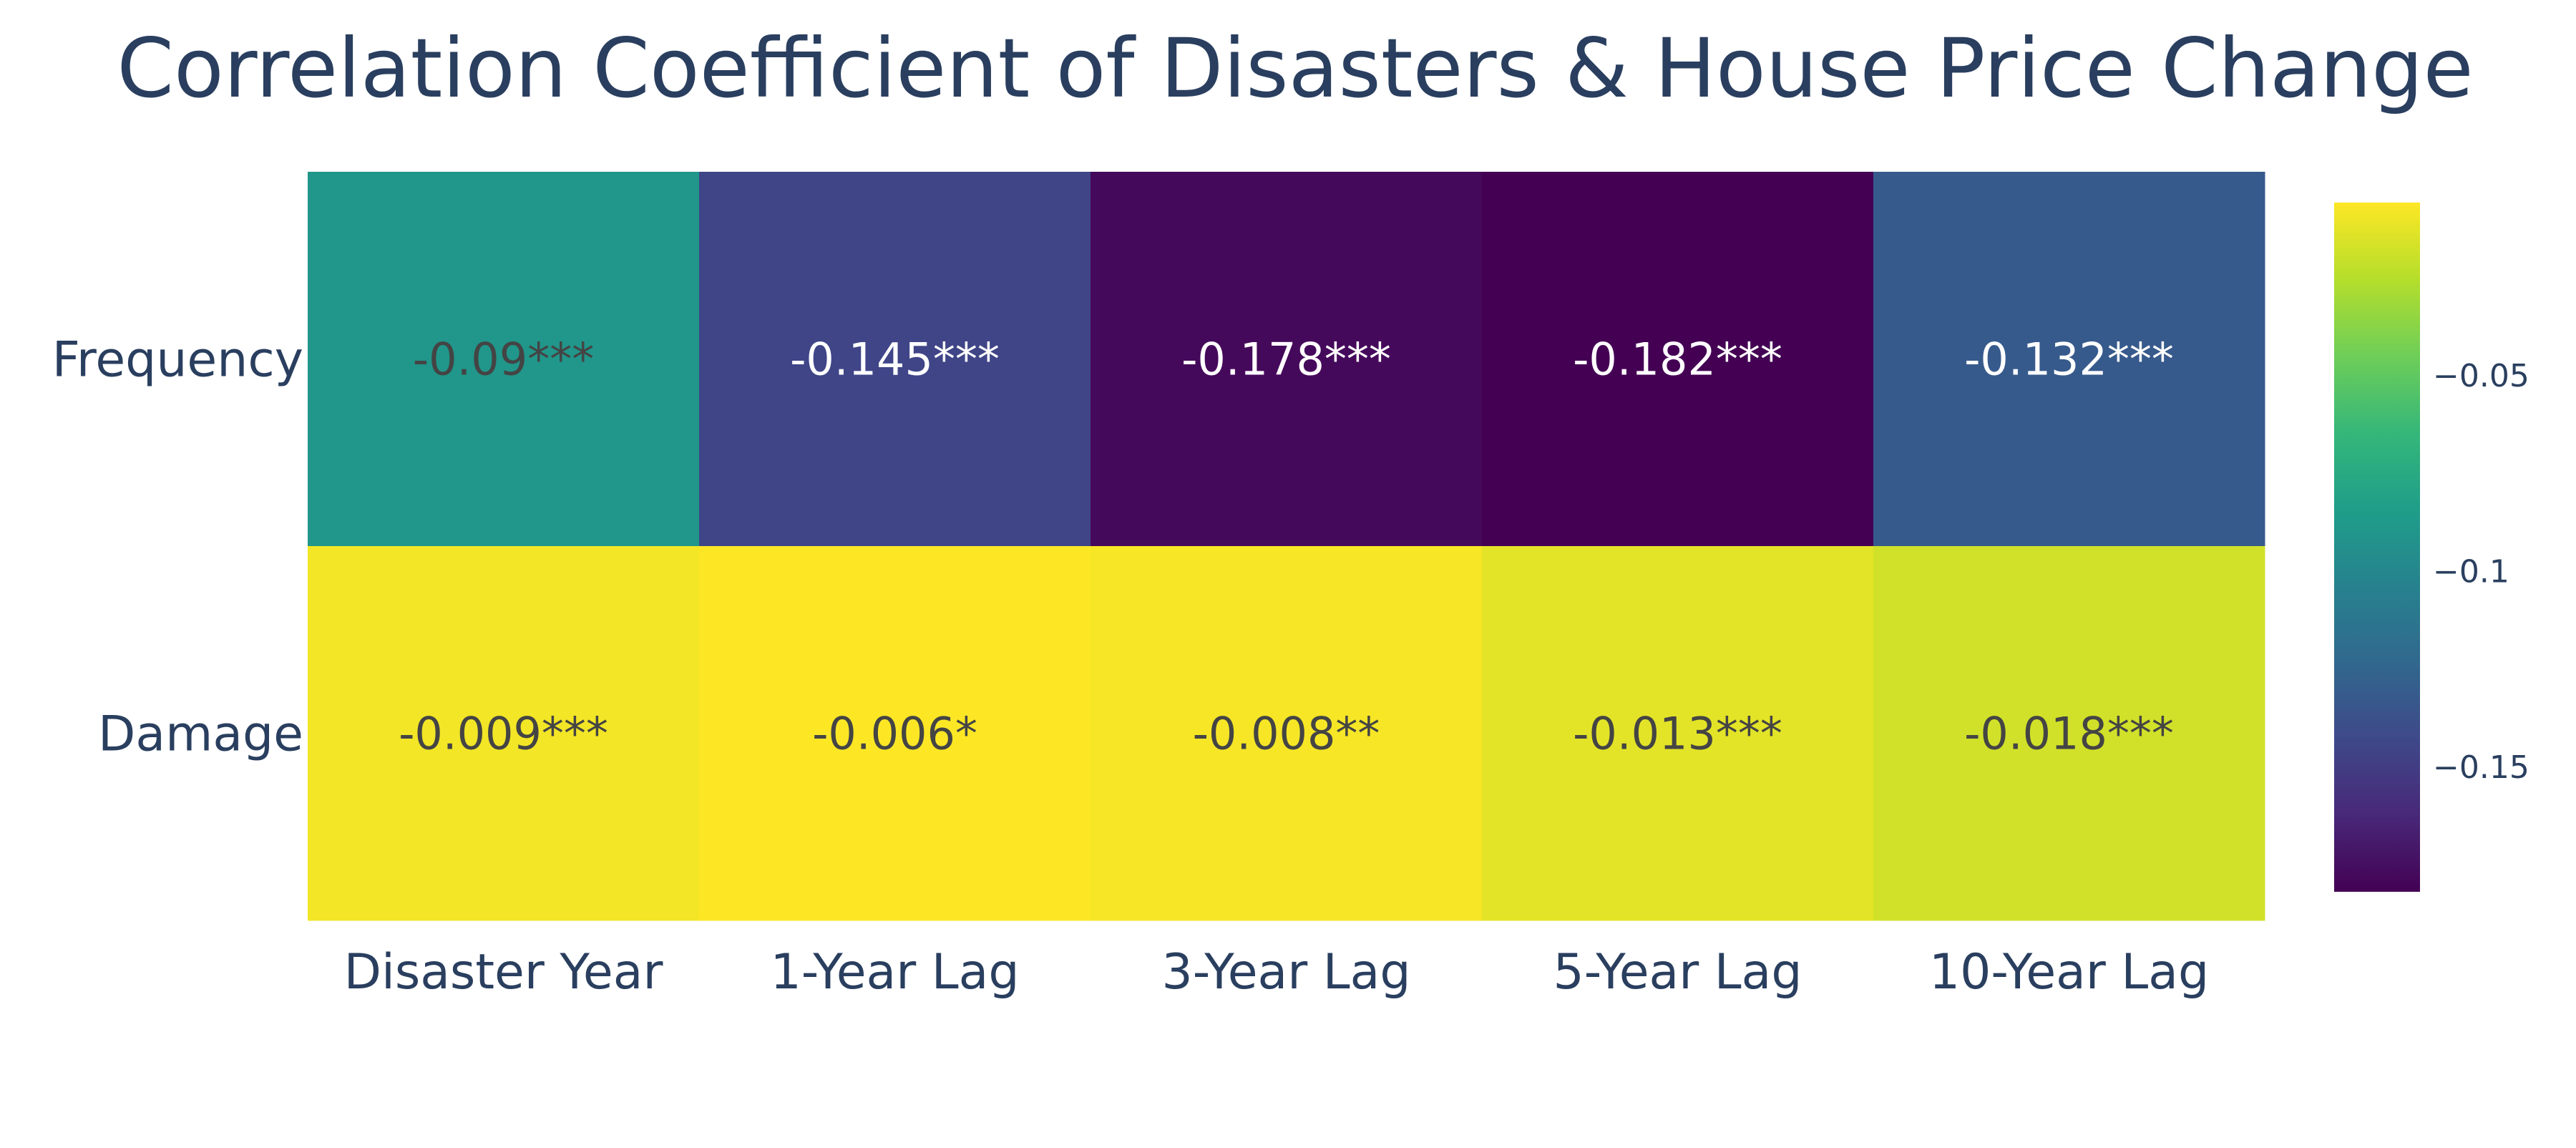 The width and height of the screenshot is (2576, 1148). What do you see at coordinates (177, 548) in the screenshot?
I see `y-axis-tick-labels: Frequency Damage` at bounding box center [177, 548].